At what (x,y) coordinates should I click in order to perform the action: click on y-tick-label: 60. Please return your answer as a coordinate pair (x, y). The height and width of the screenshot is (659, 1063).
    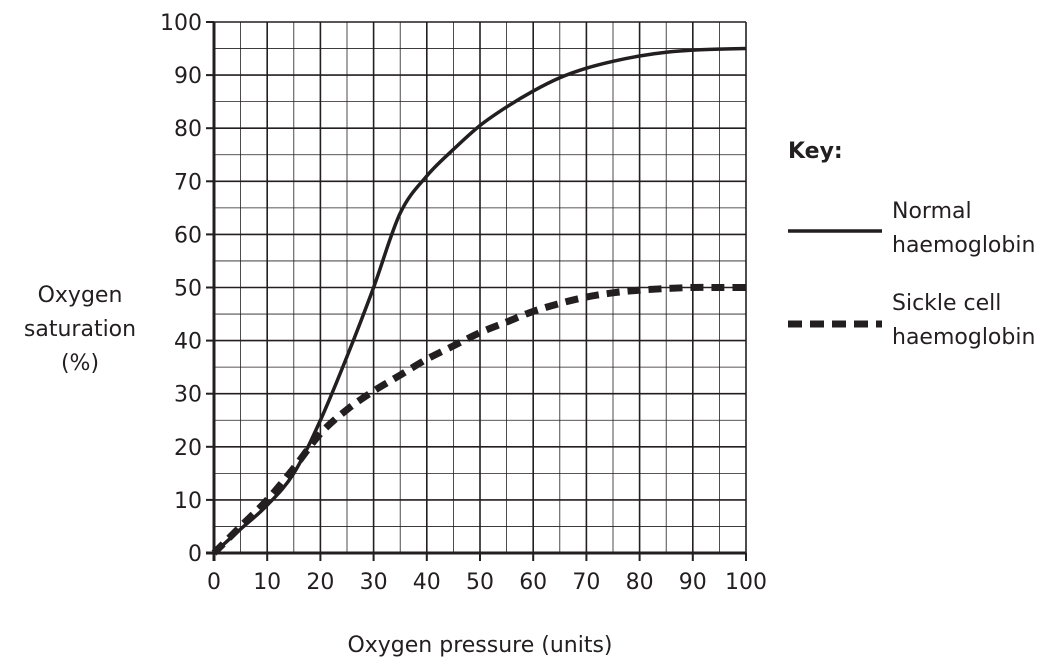
    Looking at the image, I should click on (188, 235).